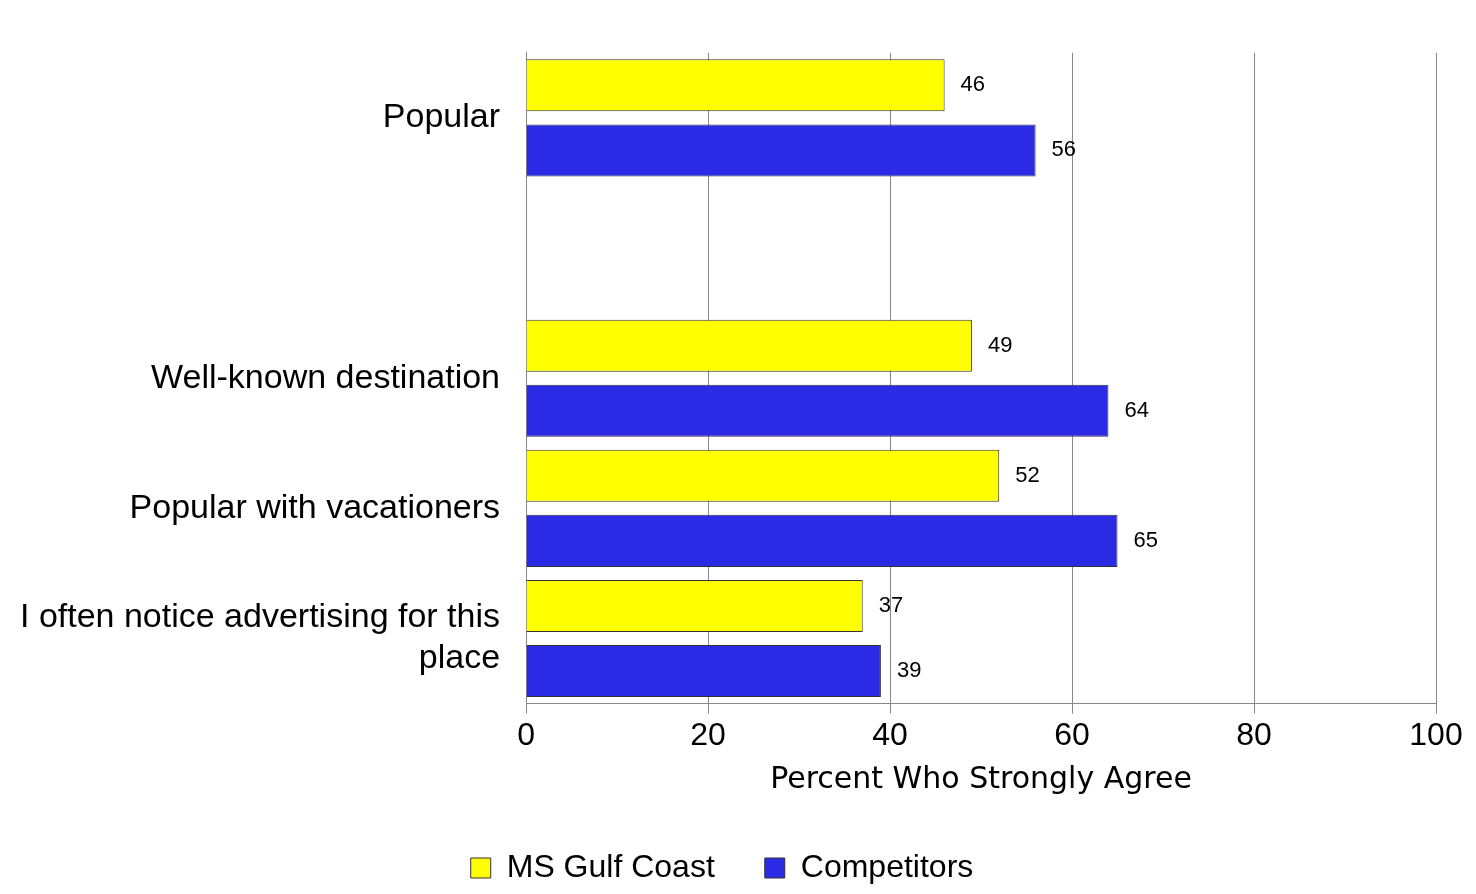  Describe the element at coordinates (1145, 539) in the screenshot. I see `data-label: 65` at that location.